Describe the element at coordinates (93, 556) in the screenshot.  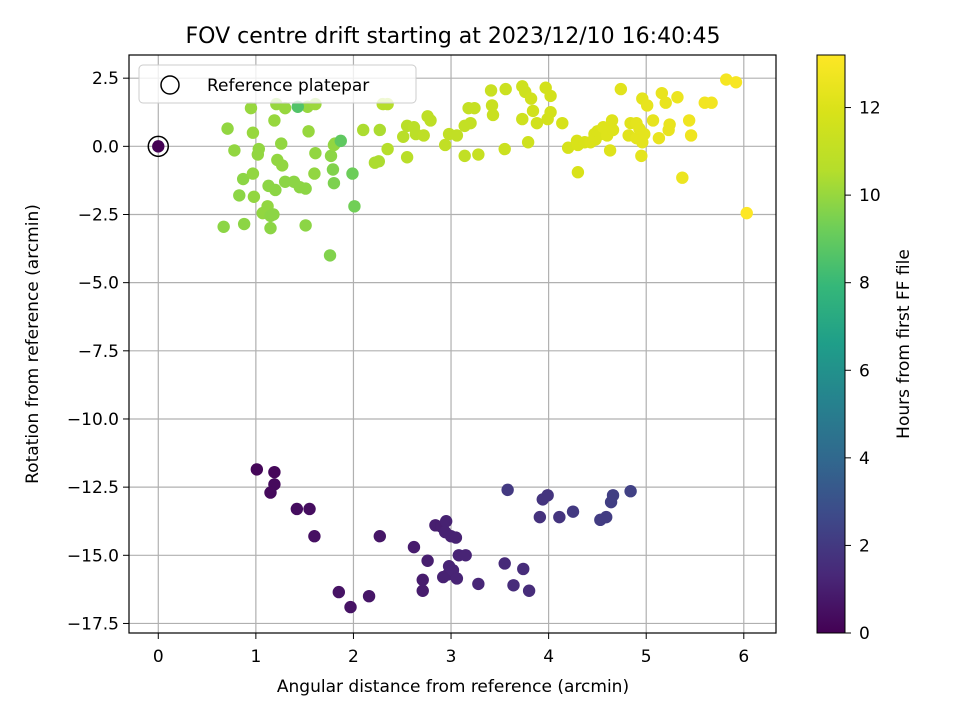
I see `y-tick-label: −15.0` at that location.